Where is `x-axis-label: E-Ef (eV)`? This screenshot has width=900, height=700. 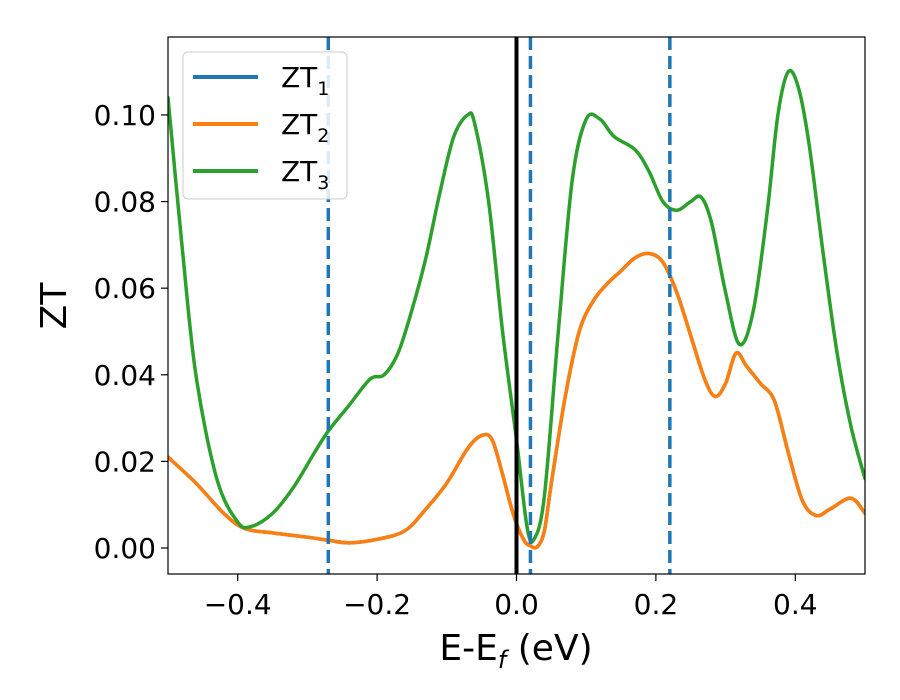
x-axis-label: E-Ef (eV) is located at coordinates (515, 651).